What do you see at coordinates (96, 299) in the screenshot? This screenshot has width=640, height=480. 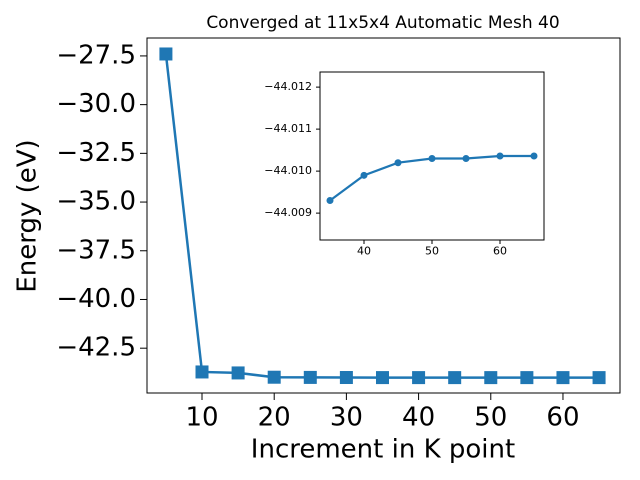 I see `y-tick-label: −40.0` at bounding box center [96, 299].